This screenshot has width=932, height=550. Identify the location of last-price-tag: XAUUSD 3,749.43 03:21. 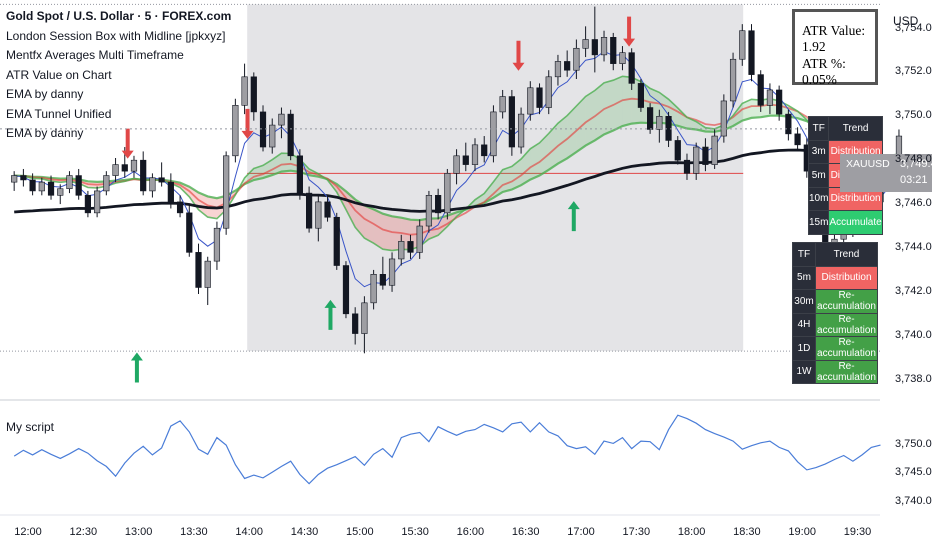
(886, 173).